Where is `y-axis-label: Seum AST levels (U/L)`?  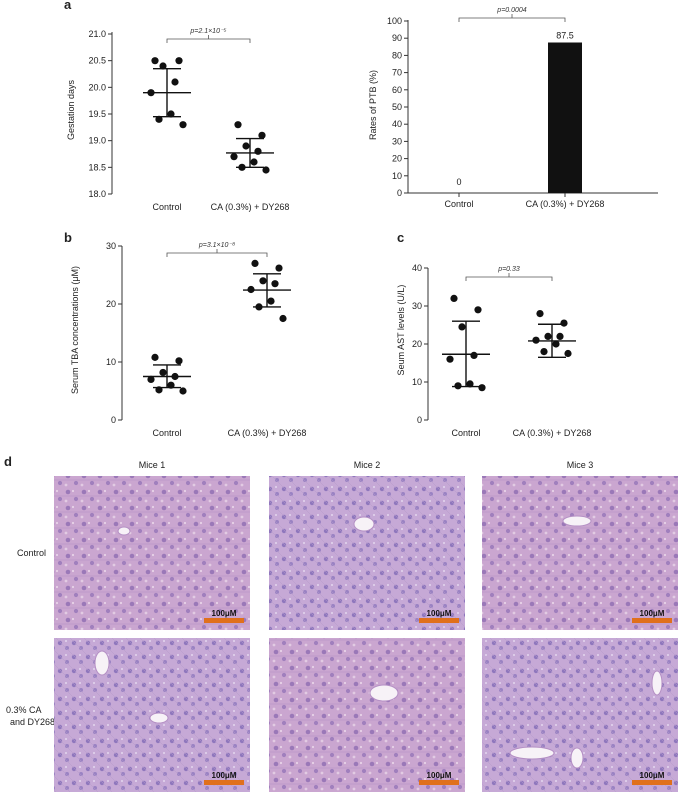
y-axis-label: Seum AST levels (U/L) is located at coordinates (401, 330).